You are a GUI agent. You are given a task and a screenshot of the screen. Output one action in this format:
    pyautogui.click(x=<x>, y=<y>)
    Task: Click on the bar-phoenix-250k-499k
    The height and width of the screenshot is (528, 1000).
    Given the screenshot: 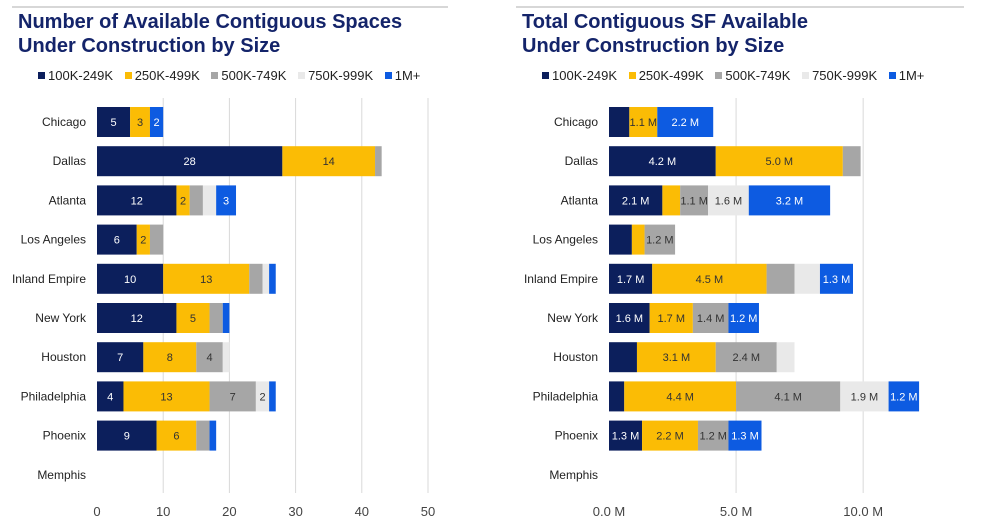 What is the action you would take?
    pyautogui.click(x=670, y=435)
    